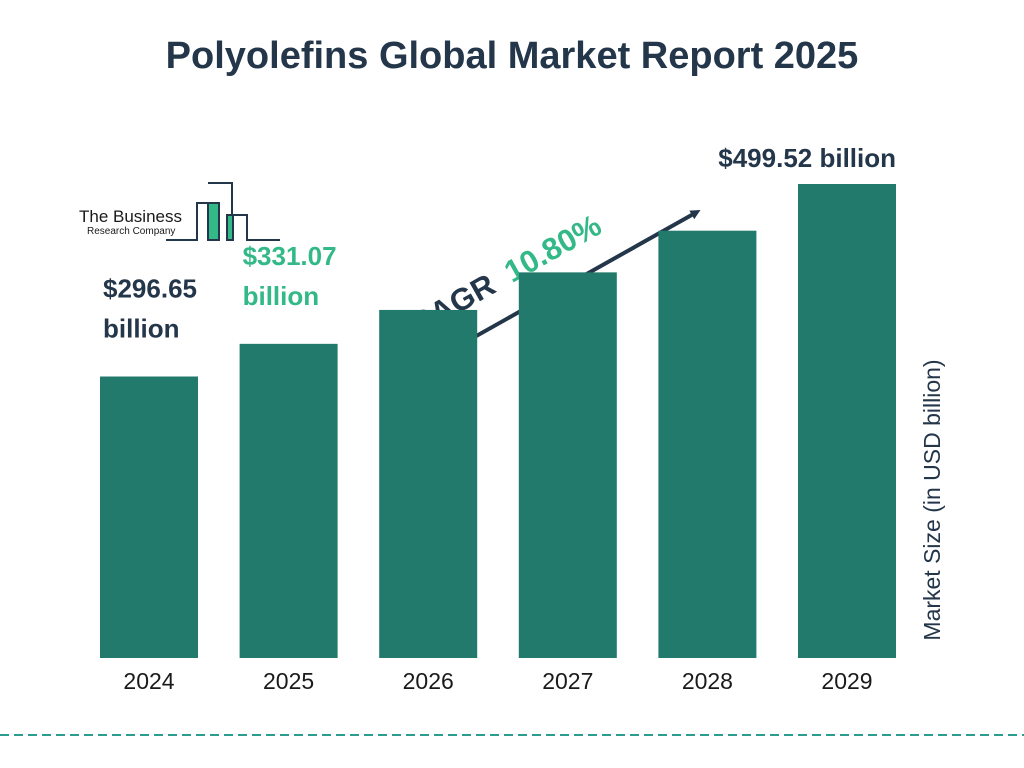 The height and width of the screenshot is (768, 1024). What do you see at coordinates (150, 289) in the screenshot?
I see `data-label-line: $296.65` at bounding box center [150, 289].